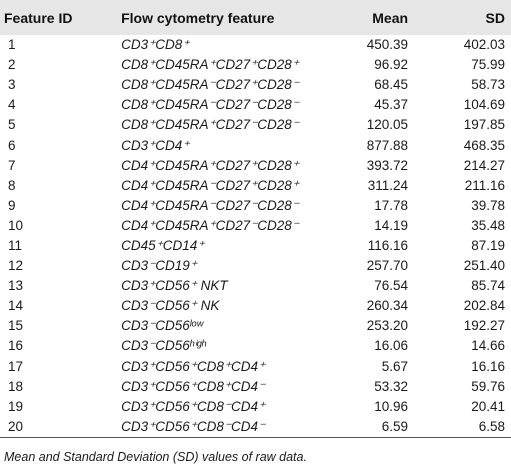  What do you see at coordinates (391, 205) in the screenshot?
I see `cell-mean: 17.78` at bounding box center [391, 205].